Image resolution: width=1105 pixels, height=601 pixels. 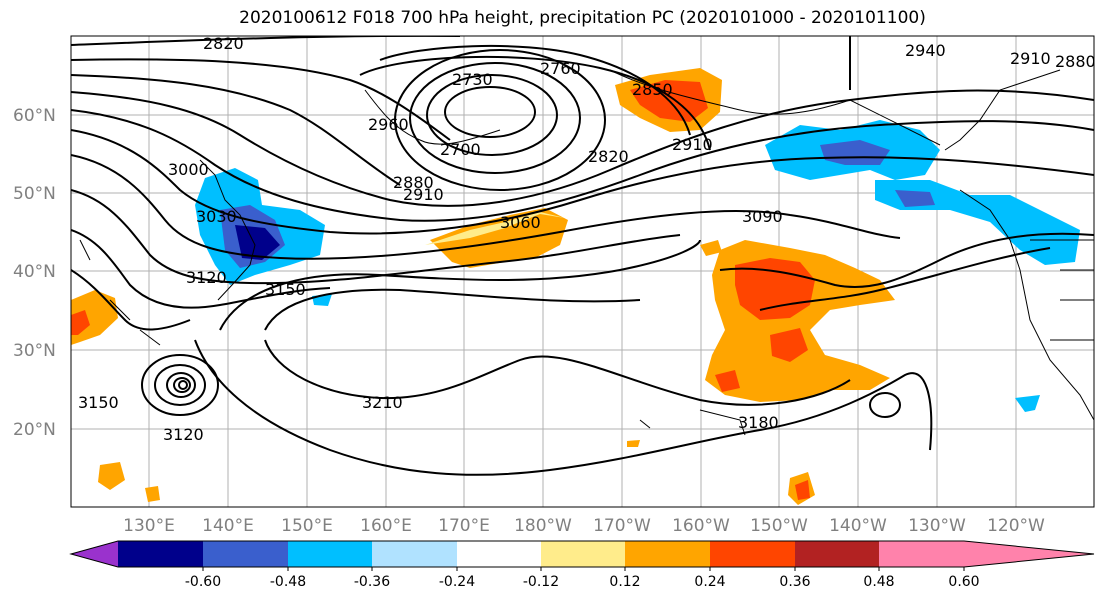 I want to click on pos-region-central-pacific, so click(x=499, y=238).